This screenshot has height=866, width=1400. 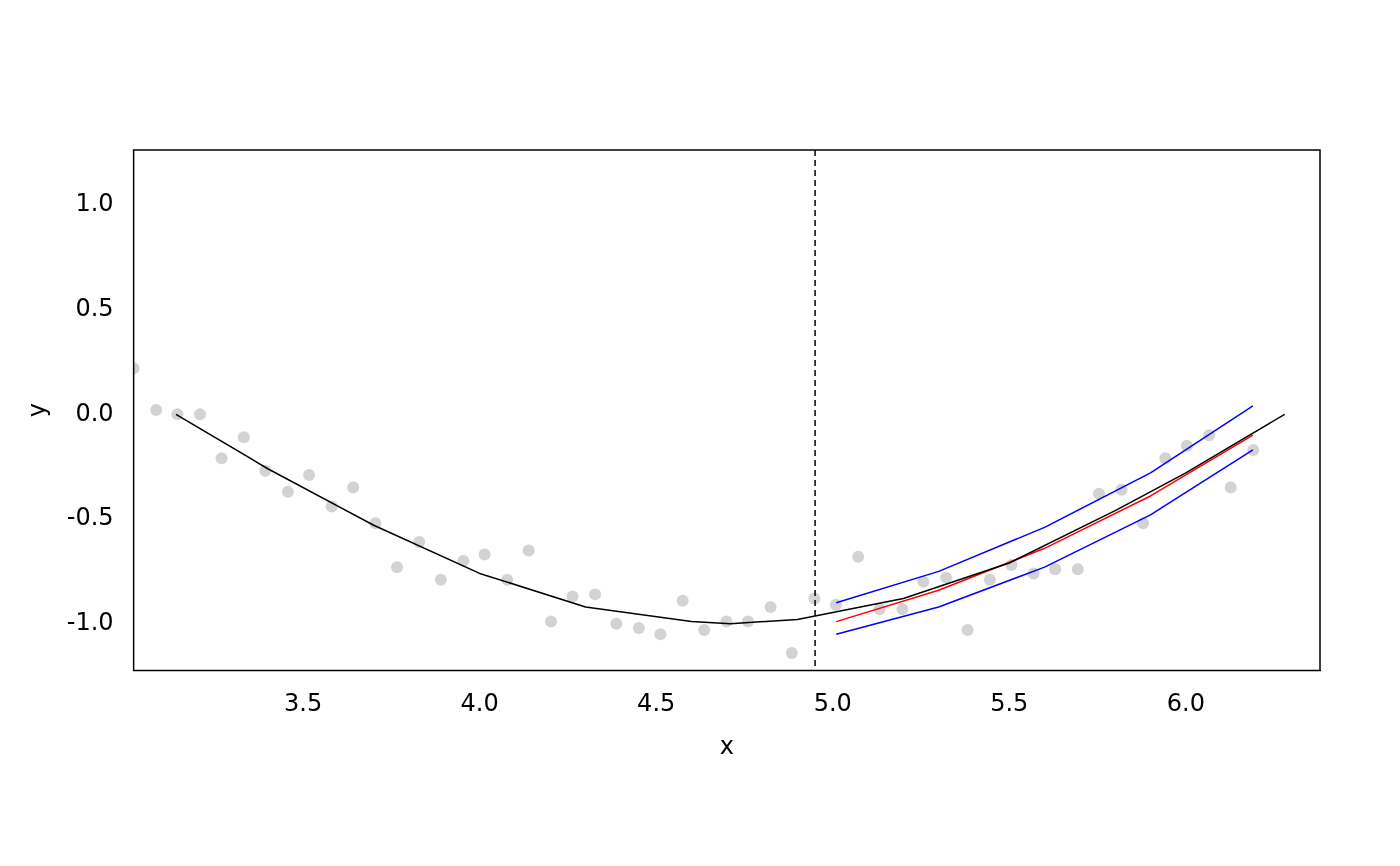 I want to click on x-tick-label: 6.0, so click(x=1185, y=703).